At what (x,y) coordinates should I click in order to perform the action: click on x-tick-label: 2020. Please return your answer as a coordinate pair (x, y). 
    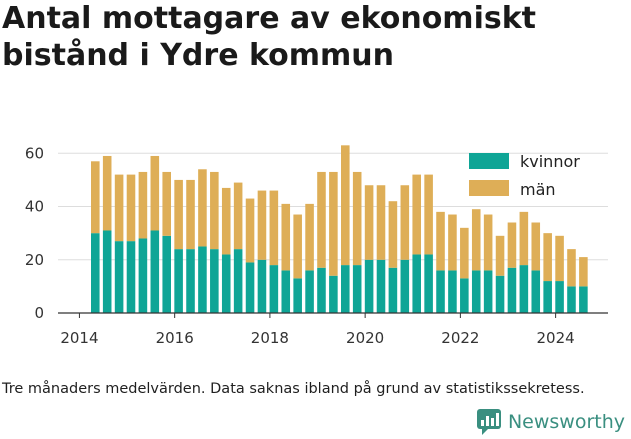
    Looking at the image, I should click on (365, 338).